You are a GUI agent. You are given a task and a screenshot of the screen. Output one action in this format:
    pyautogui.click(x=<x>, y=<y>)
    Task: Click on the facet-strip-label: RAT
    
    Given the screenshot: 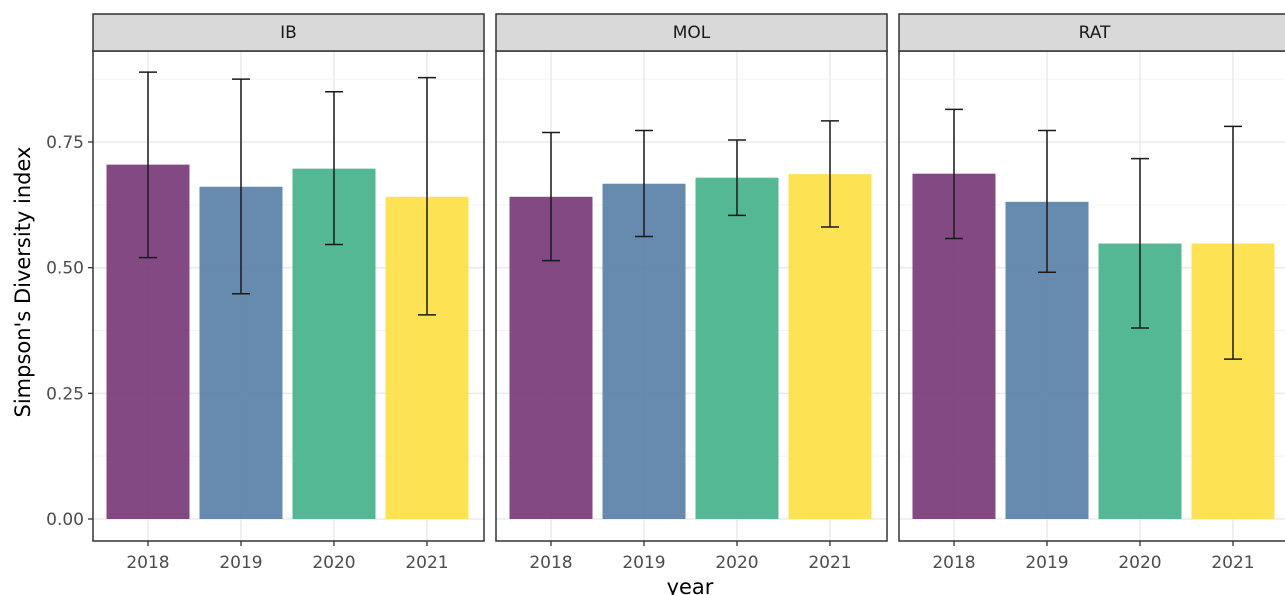 What is the action you would take?
    pyautogui.click(x=1095, y=33)
    